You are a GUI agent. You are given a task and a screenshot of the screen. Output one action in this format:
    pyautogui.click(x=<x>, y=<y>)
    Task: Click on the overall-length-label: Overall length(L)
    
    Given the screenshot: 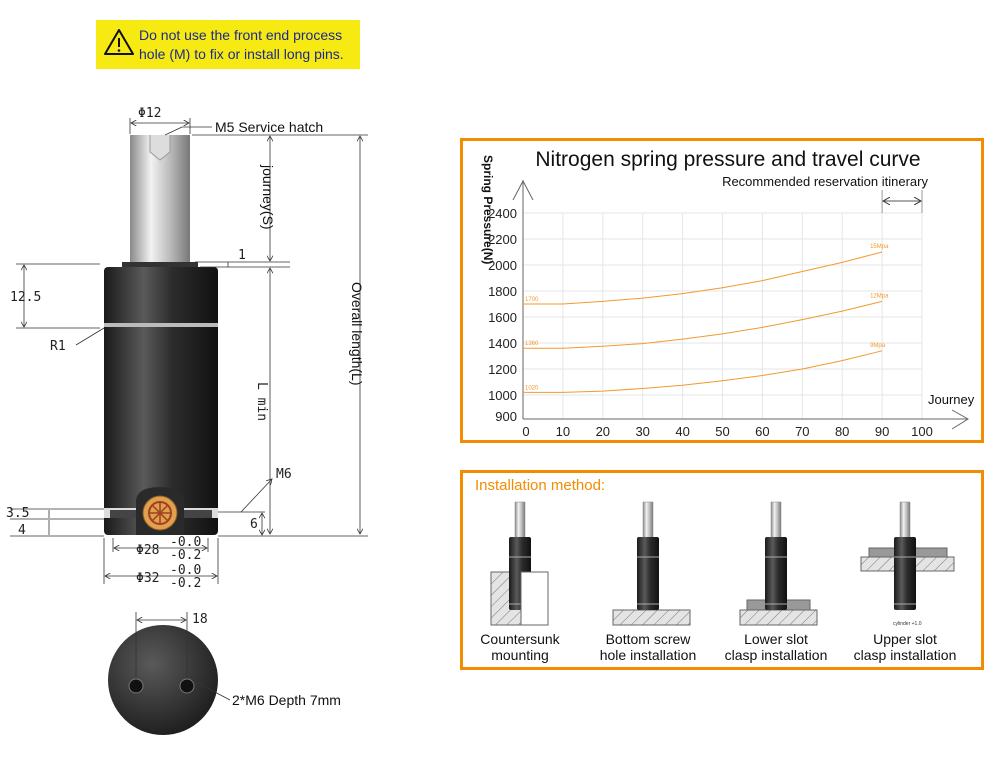 What is the action you would take?
    pyautogui.click(x=357, y=334)
    